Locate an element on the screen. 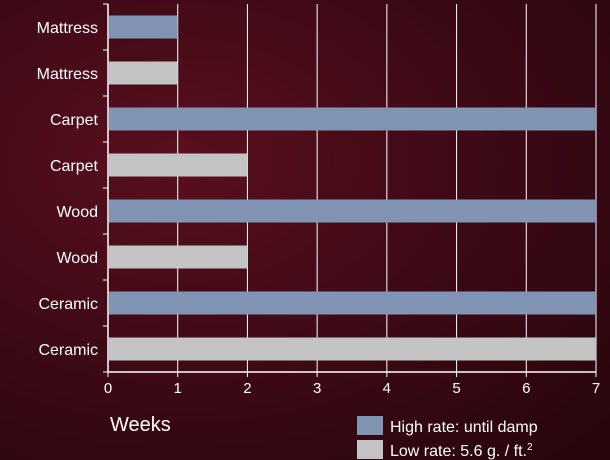  legend-label-low-text: Low rate: 5.6 g. / ft. is located at coordinates (458, 451).